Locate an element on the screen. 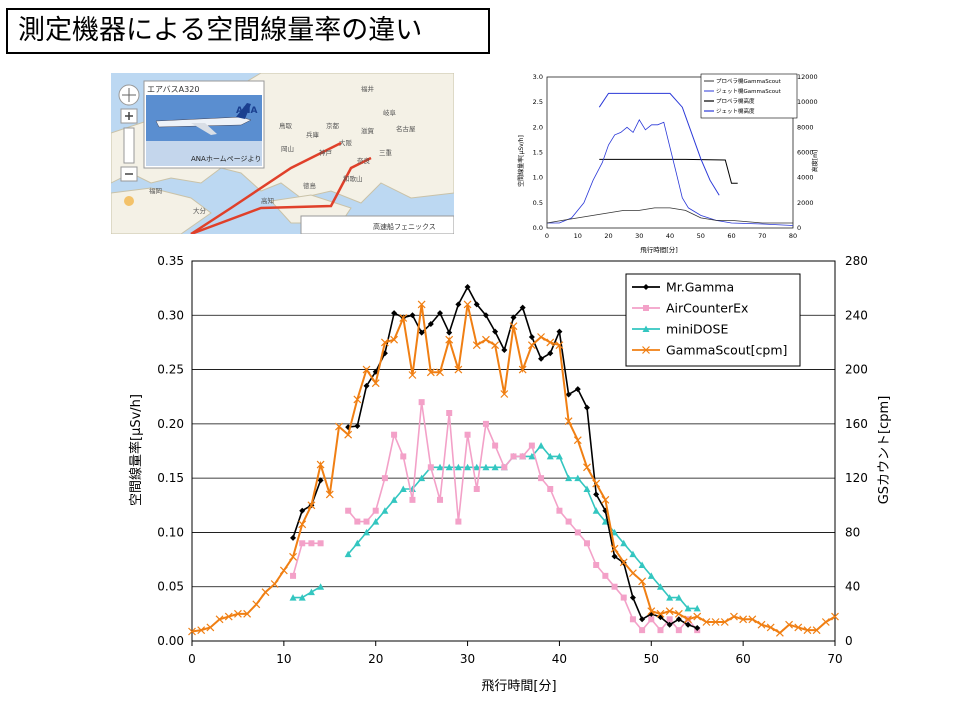 This screenshot has height=720, width=960. legend-label: GammaScout[cpm] is located at coordinates (726, 350).